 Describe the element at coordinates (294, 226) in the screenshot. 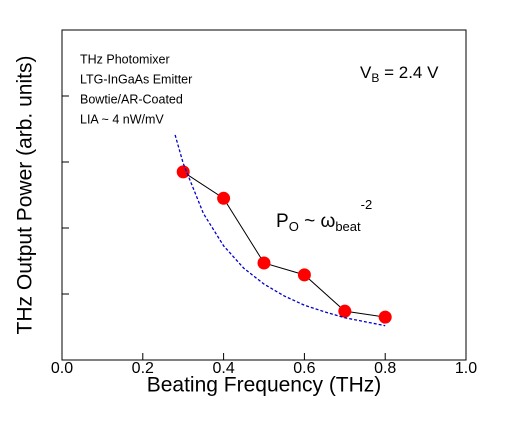

I see `formula-sub: O` at that location.